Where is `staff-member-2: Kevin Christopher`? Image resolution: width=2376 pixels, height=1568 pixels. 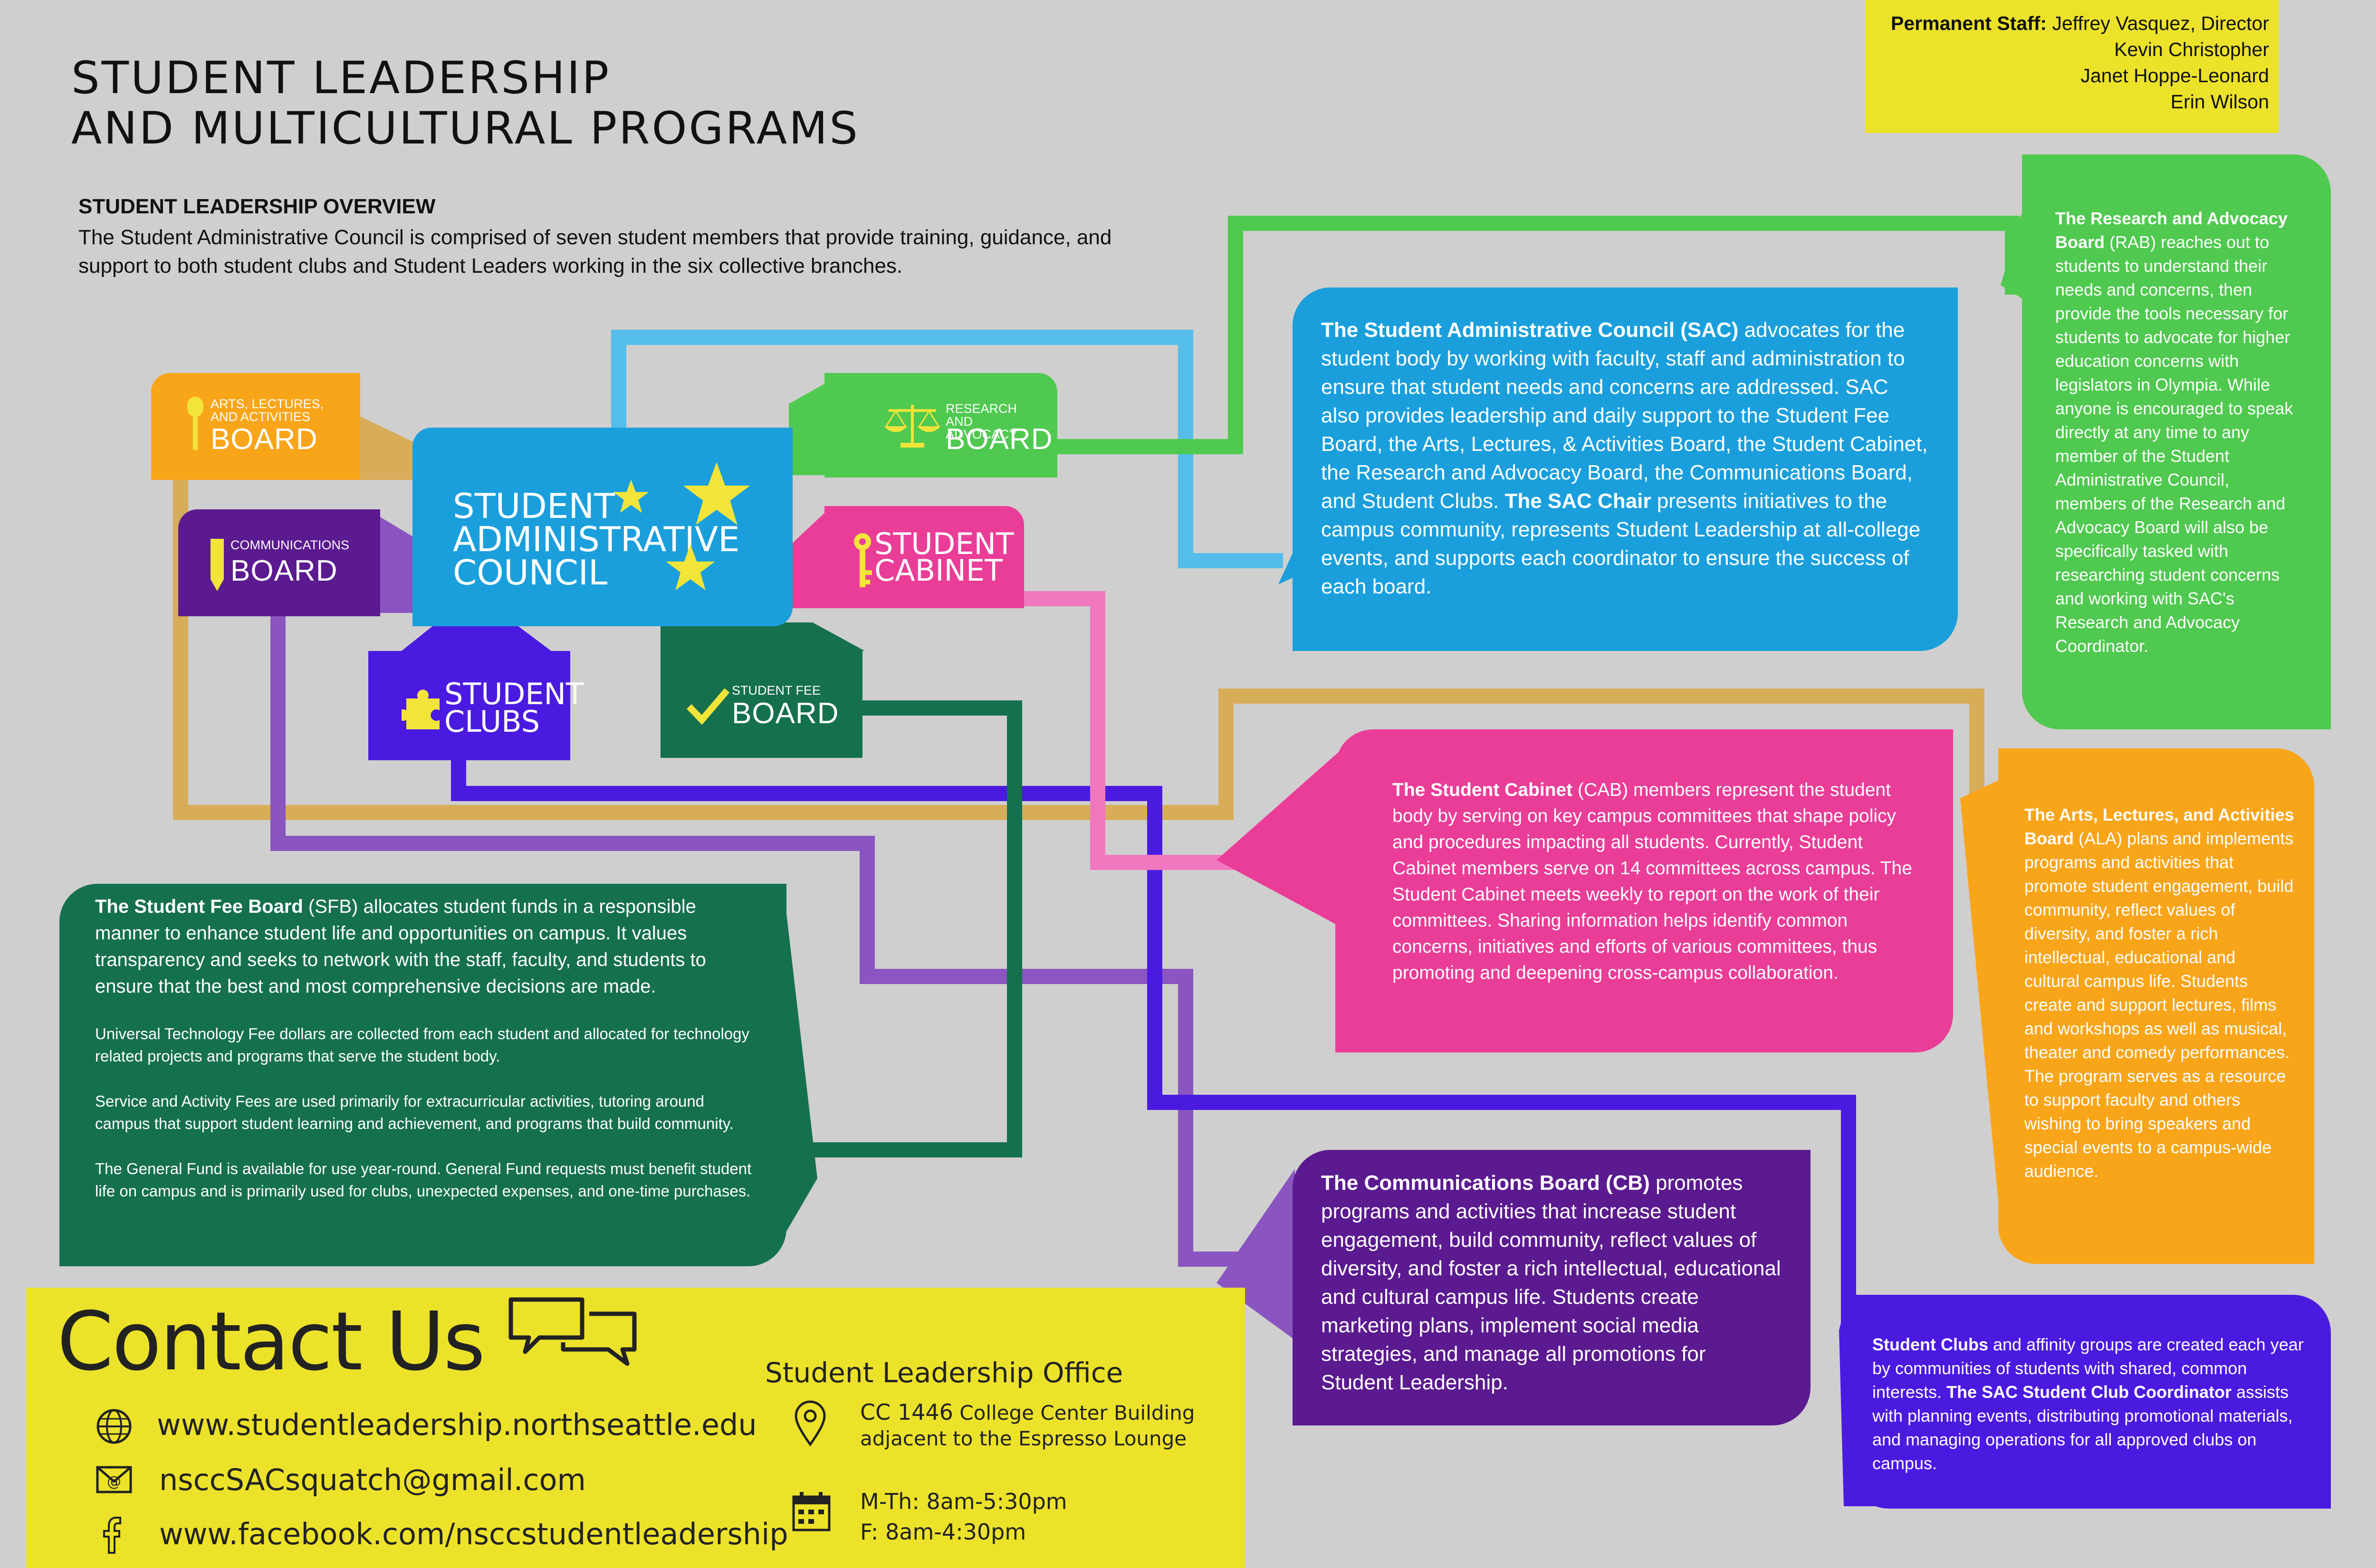
staff-member-2: Kevin Christopher is located at coordinates (2191, 49).